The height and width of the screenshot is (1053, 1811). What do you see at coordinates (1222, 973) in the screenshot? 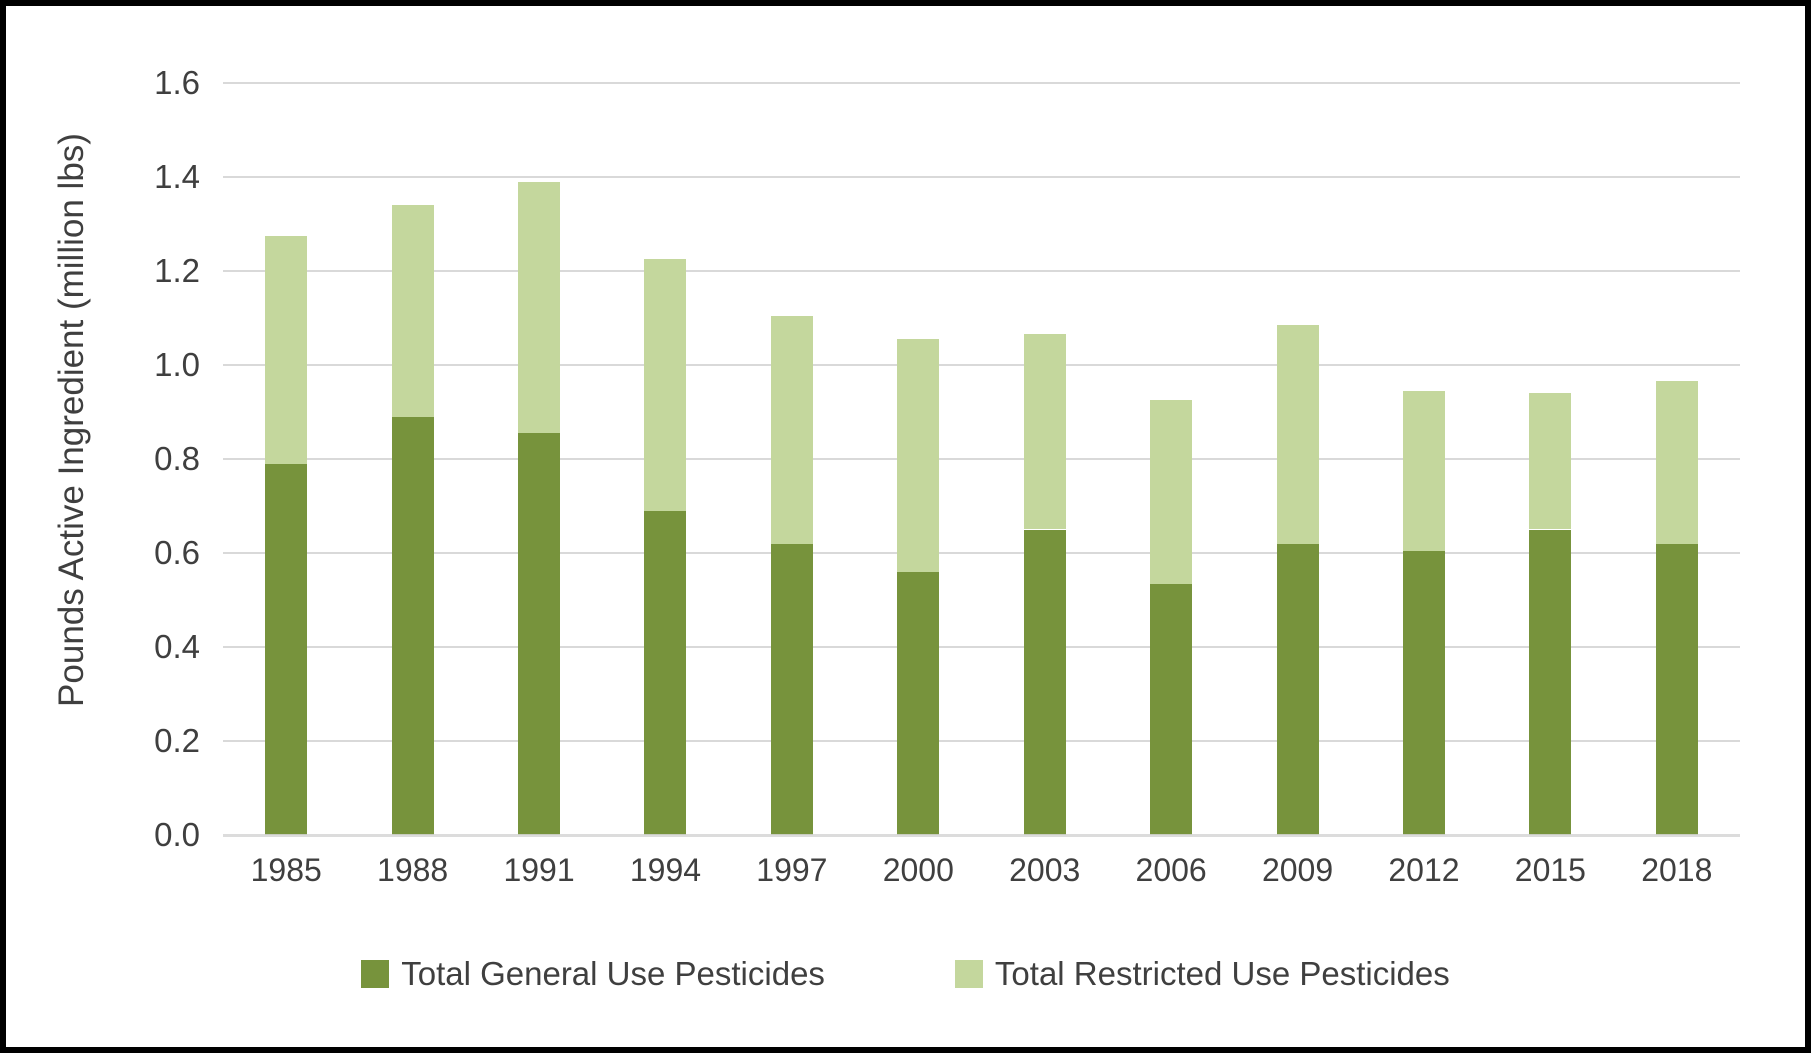
I see `legend-label-restricted: Total Restricted Use Pesticides` at bounding box center [1222, 973].